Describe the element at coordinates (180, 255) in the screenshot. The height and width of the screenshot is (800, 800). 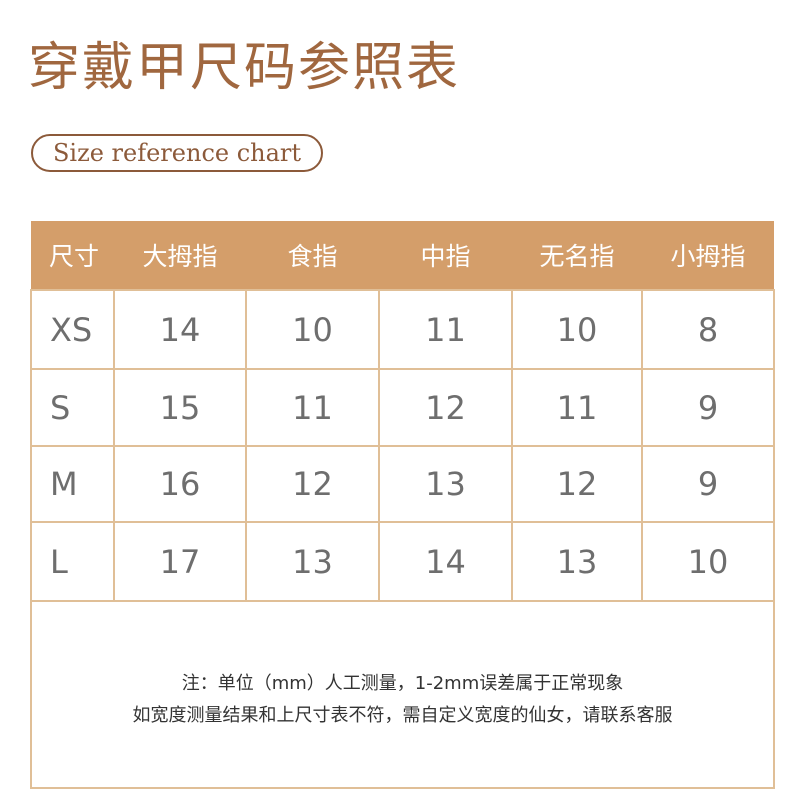
I see `header-thumb: 大拇指` at that location.